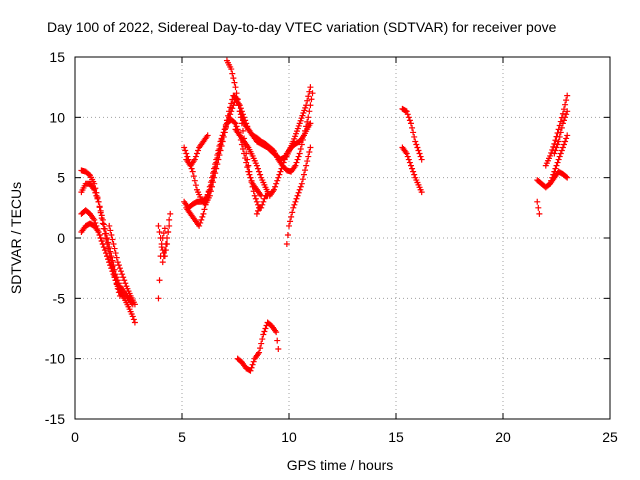  What do you see at coordinates (182, 437) in the screenshot?
I see `x-tick-label: 5` at bounding box center [182, 437].